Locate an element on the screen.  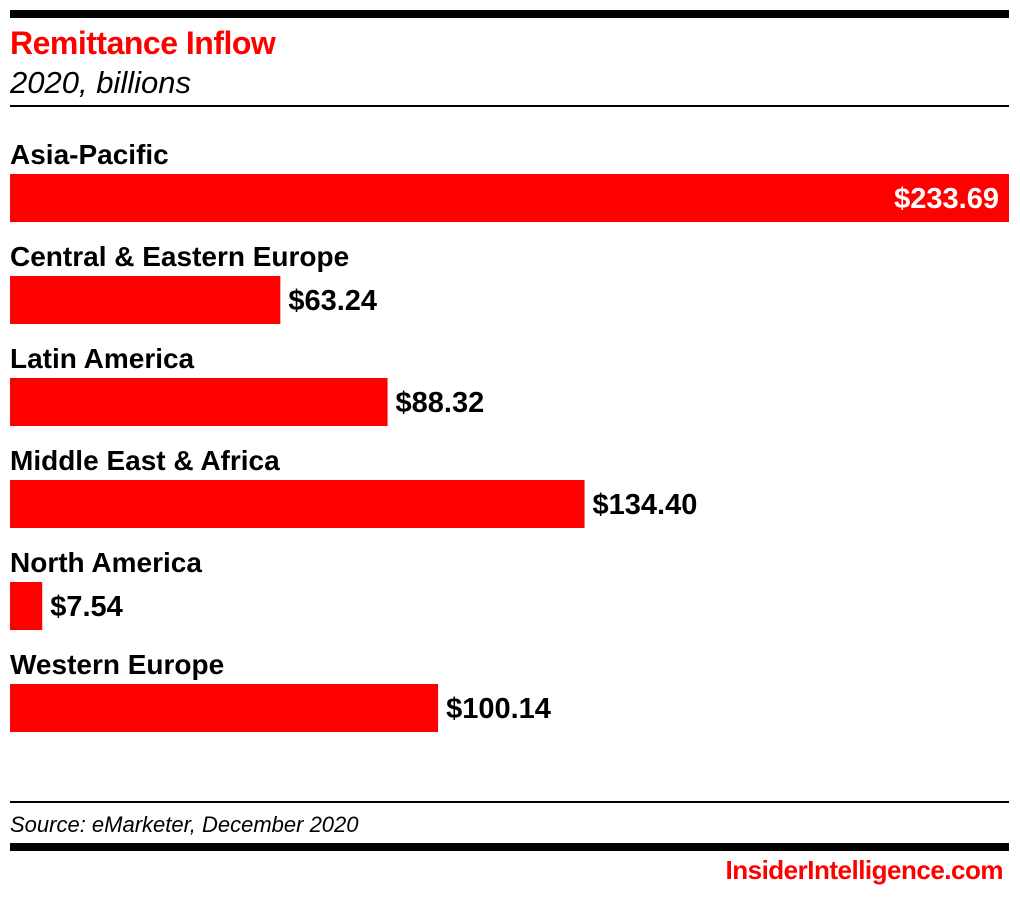
bar-middle-east-and-africa is located at coordinates (297, 504).